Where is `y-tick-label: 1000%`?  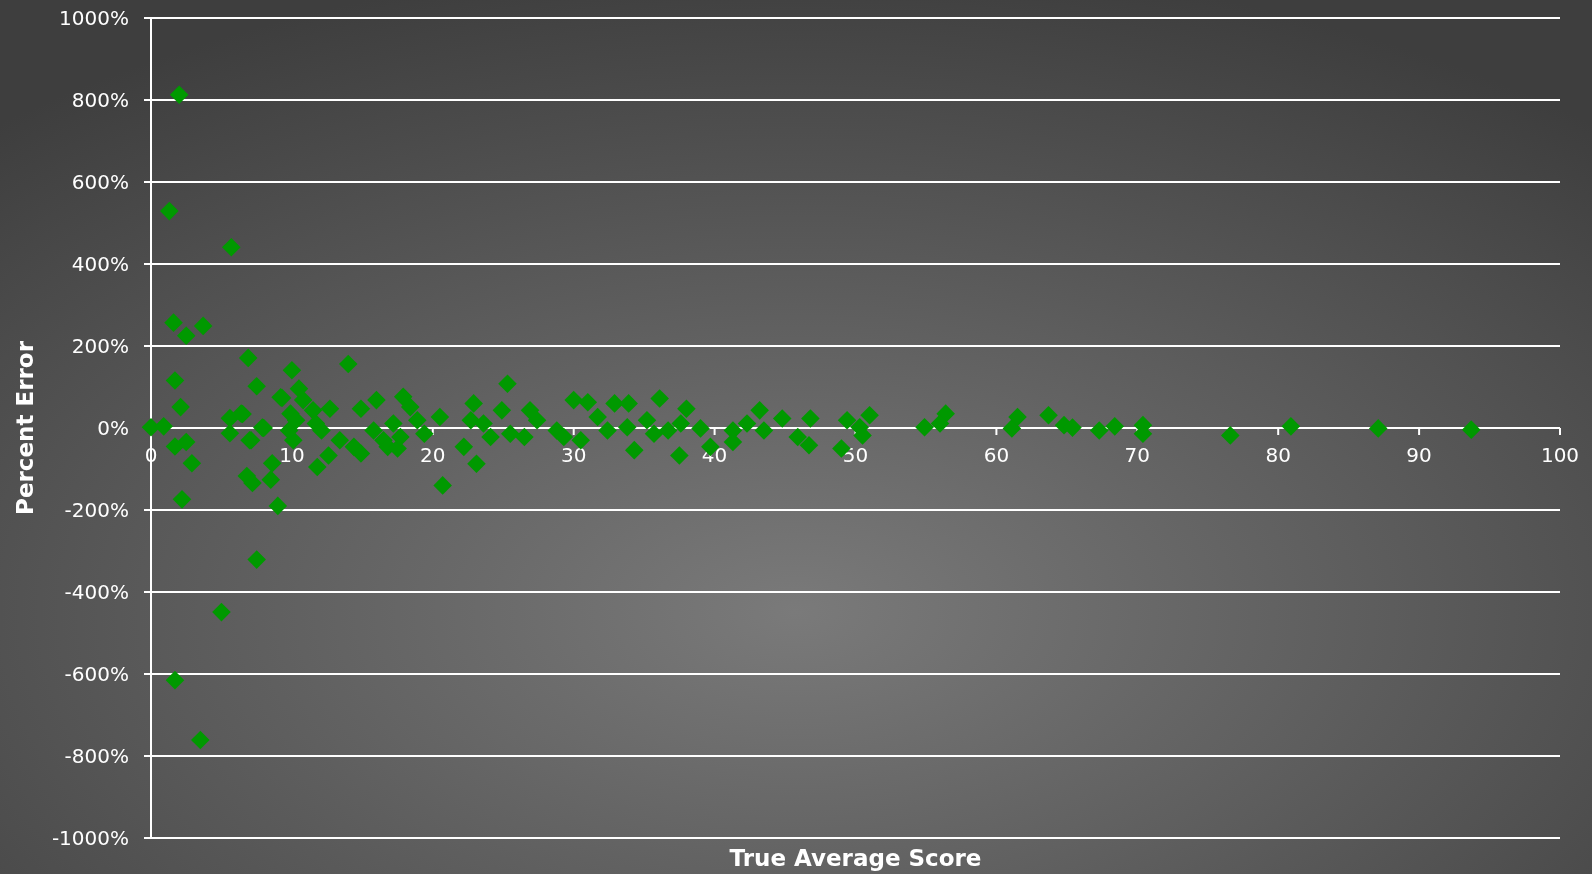
y-tick-label: 1000% is located at coordinates (94, 18).